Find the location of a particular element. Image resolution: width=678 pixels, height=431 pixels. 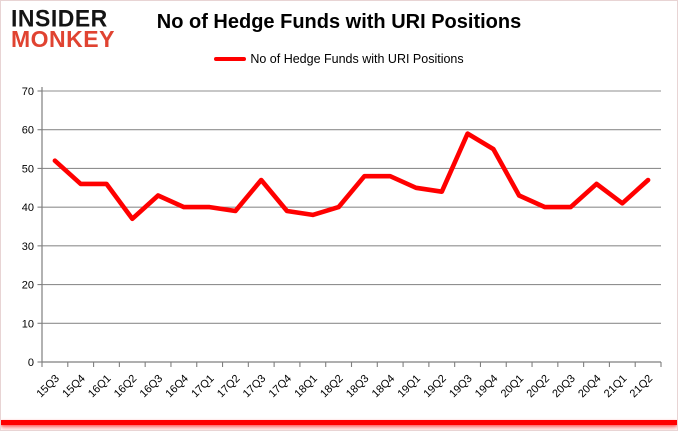

legend-label: No of Hedge Funds with URI Positions is located at coordinates (357, 59).